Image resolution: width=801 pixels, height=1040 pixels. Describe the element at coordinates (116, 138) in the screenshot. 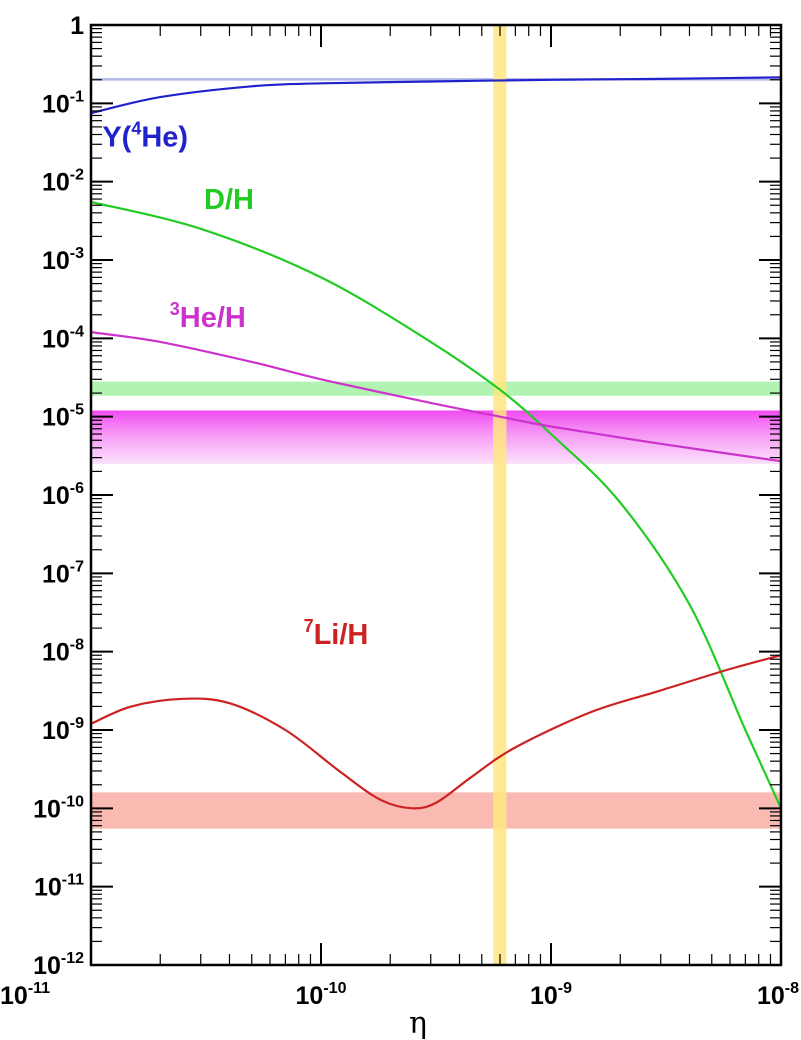

I see `he4-label-text: Y(` at that location.